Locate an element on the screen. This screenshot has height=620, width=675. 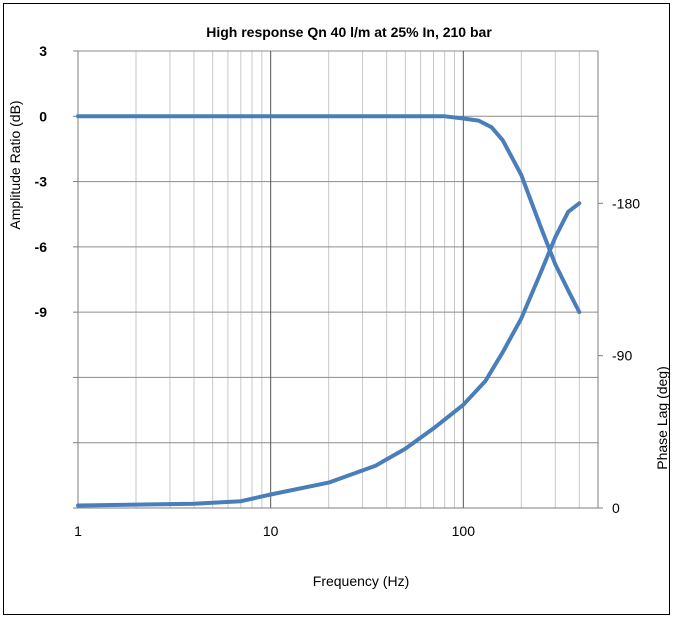
right-axis-tick-labels: 0 -90 -180 is located at coordinates (626, 355).